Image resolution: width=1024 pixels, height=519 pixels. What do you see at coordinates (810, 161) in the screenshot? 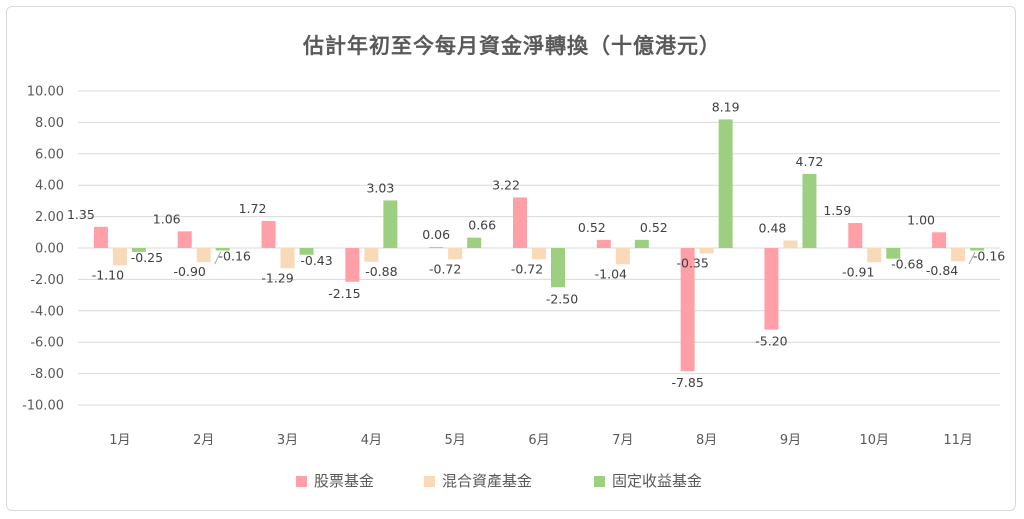
I see `data-label: 4.72` at bounding box center [810, 161].